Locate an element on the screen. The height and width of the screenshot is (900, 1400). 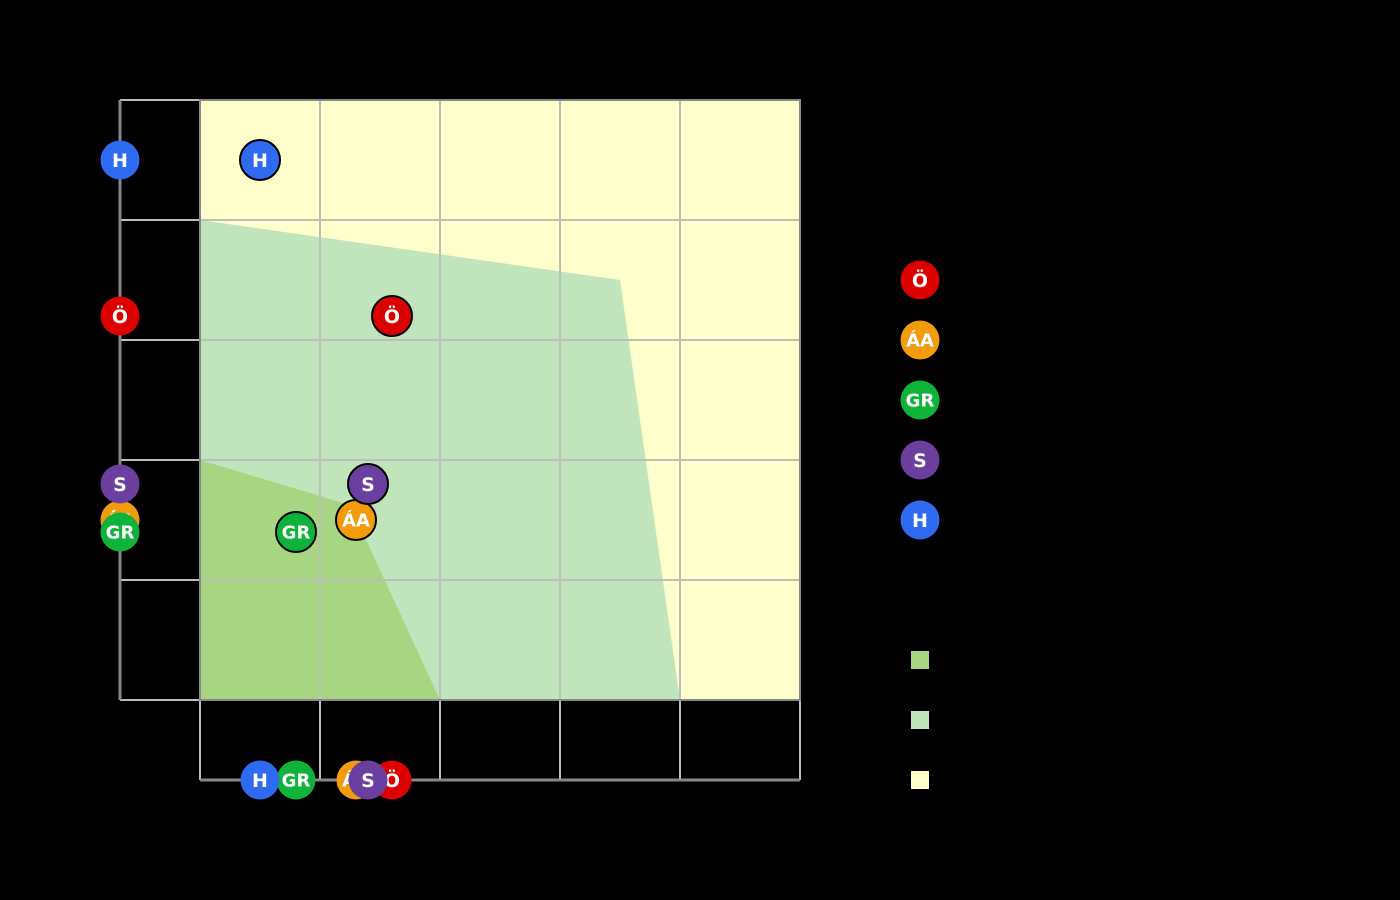
y-marginal-marker-GR: GR is located at coordinates (120, 532).